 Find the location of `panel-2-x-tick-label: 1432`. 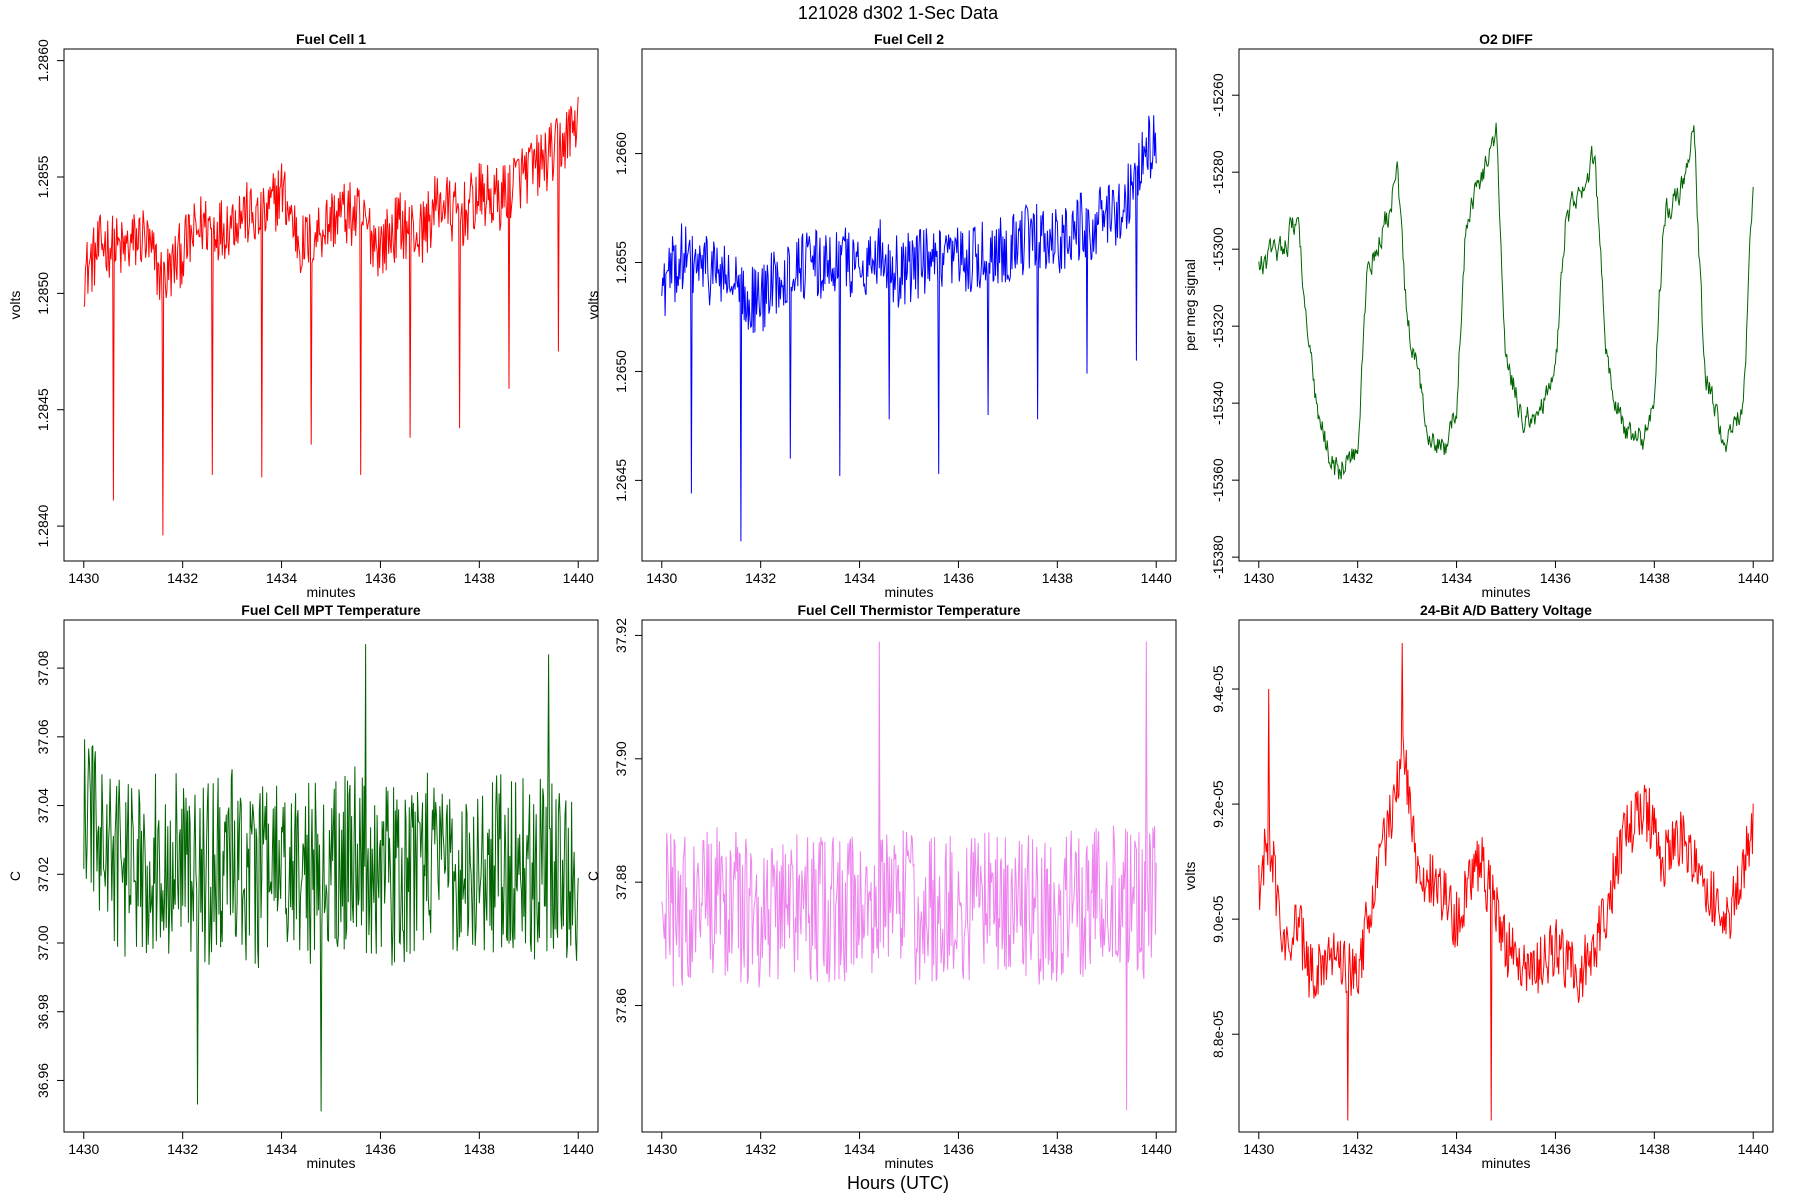

panel-2-x-tick-label: 1432 is located at coordinates (760, 578).